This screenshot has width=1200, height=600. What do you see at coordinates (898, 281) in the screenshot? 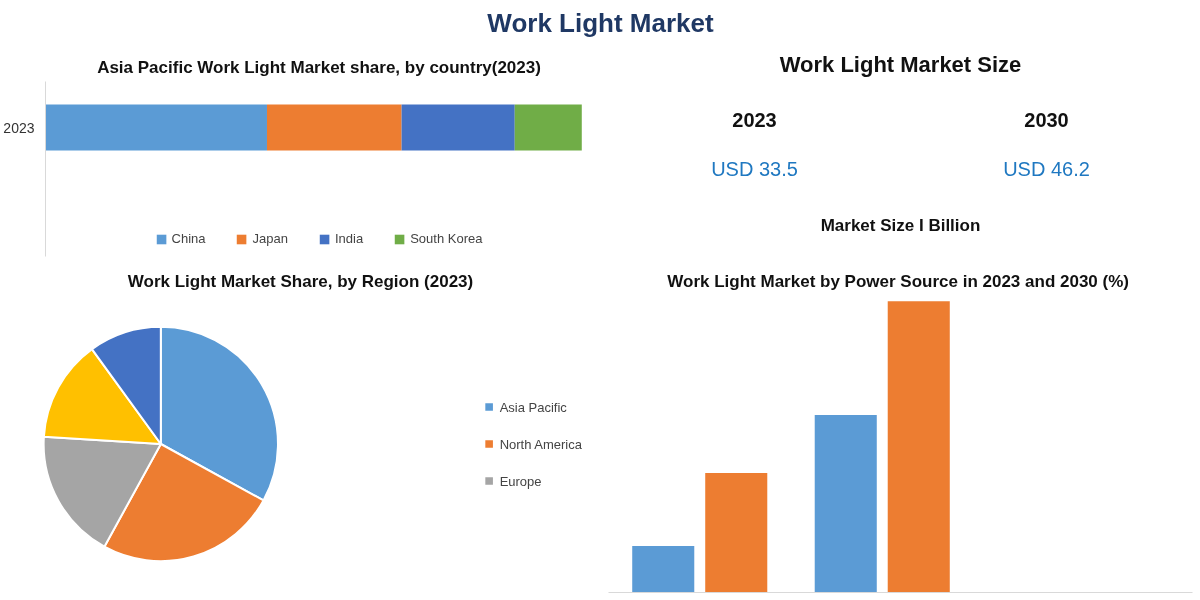
I see `chart-title: Work Light Market by Power Source in 2023 and 2030 (%)` at bounding box center [898, 281].